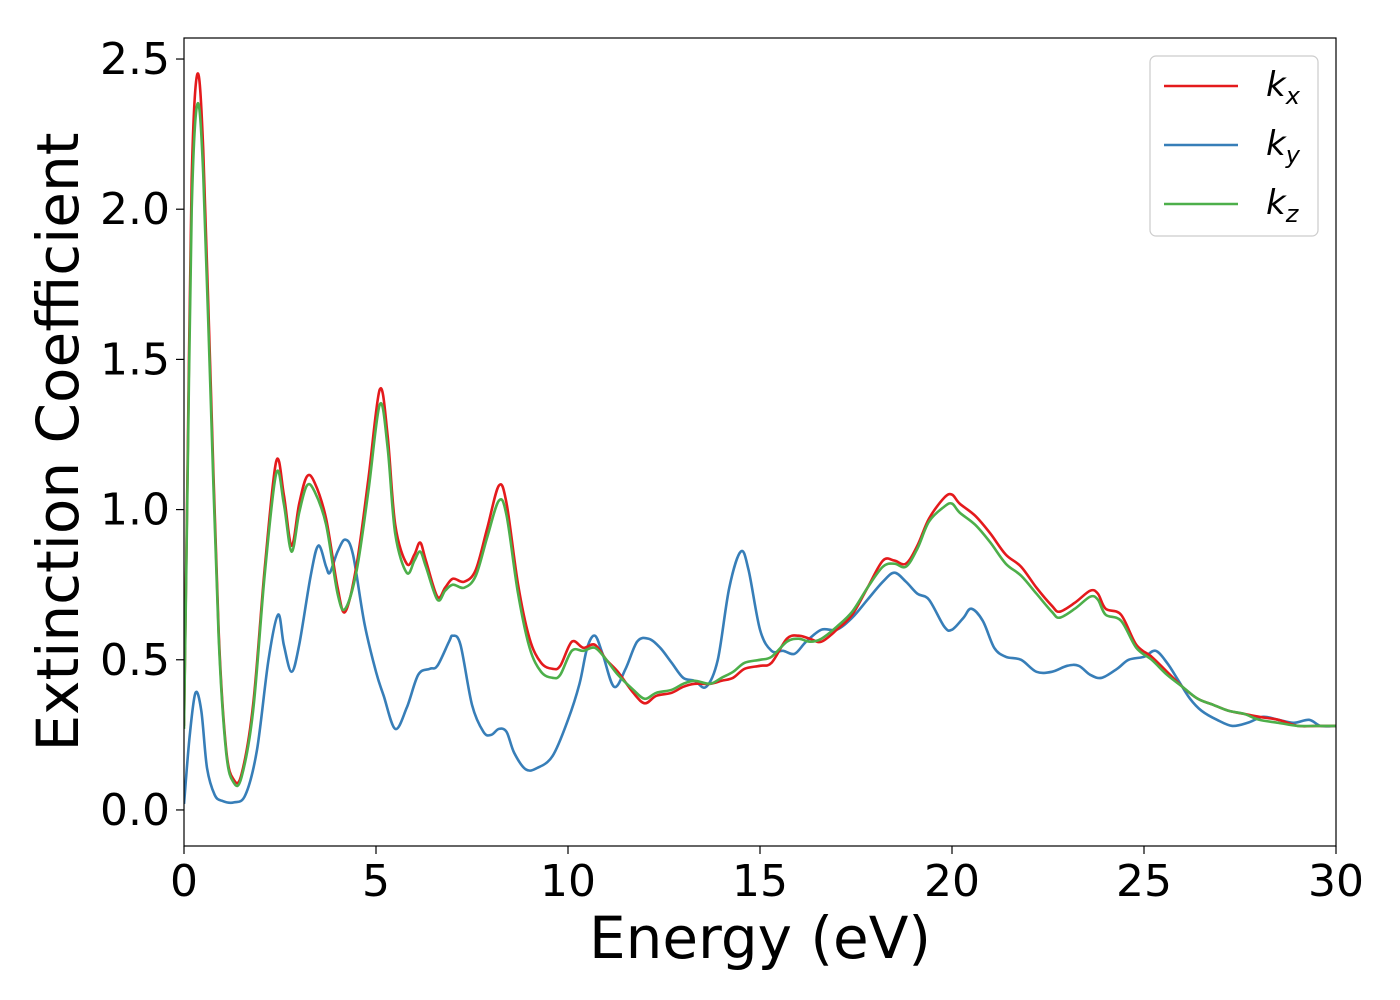 This screenshot has width=1400, height=1000. Describe the element at coordinates (58, 442) in the screenshot. I see `y-axis-title: Extinction Coefficient` at that location.